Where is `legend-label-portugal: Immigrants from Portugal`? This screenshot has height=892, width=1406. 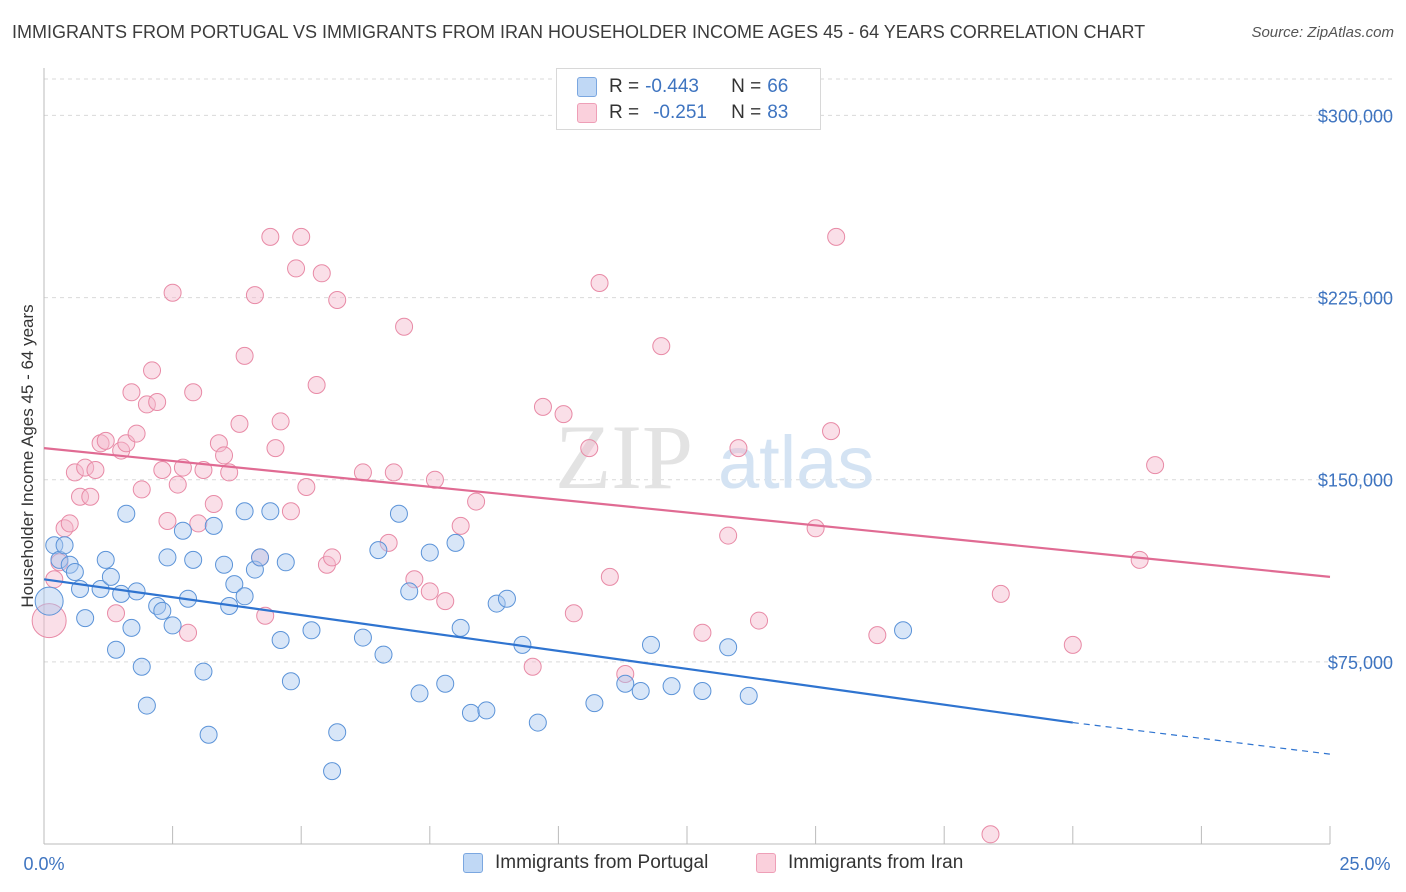 legend-label-portugal: Immigrants from Portugal is located at coordinates (602, 862).